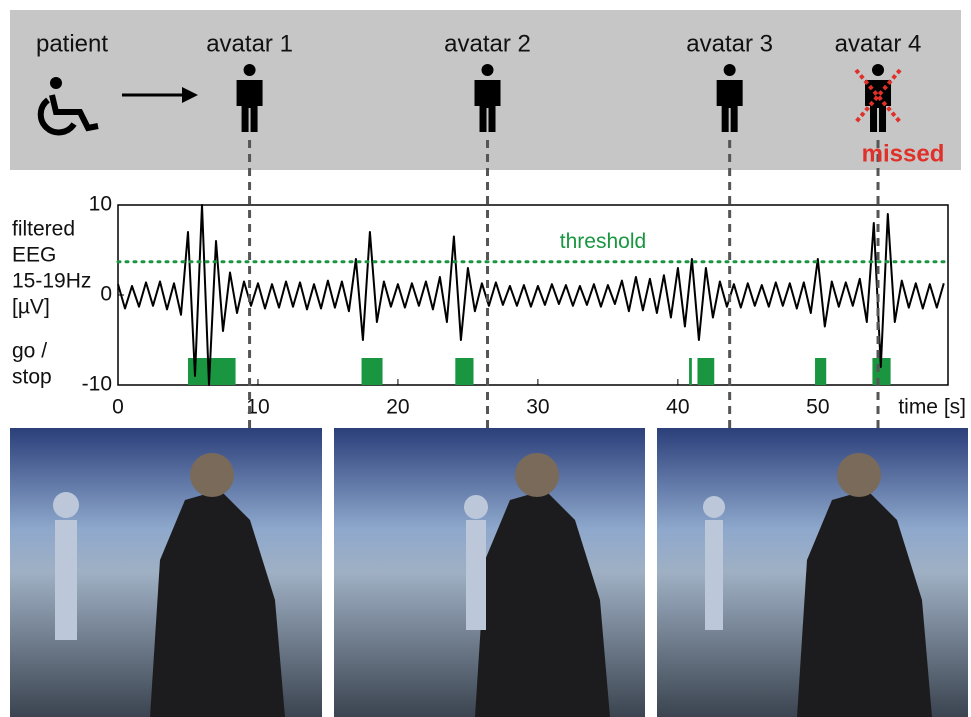 The height and width of the screenshot is (717, 971). I want to click on y-axis-label: filtered, so click(43, 229).